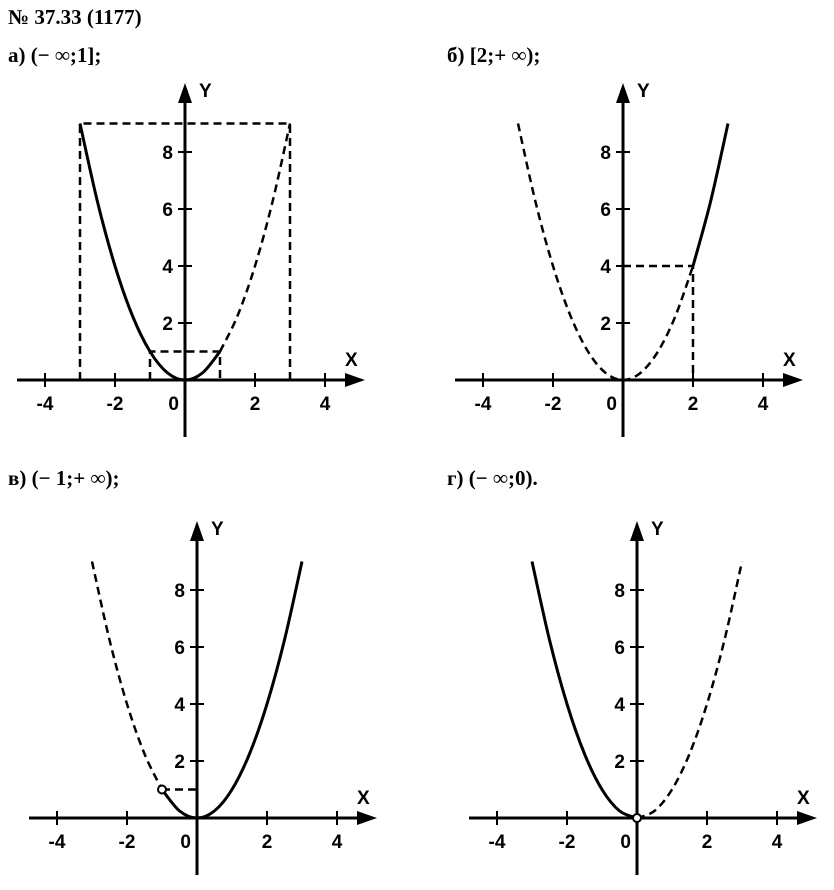 This screenshot has height=890, width=834. What do you see at coordinates (493, 55) in the screenshot?
I see `chart-title: б) [2;+ ∞);` at bounding box center [493, 55].